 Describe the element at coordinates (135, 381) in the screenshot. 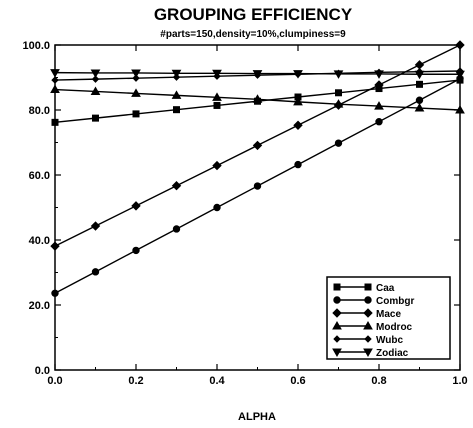

I see `x-tick-label: 0.2` at that location.